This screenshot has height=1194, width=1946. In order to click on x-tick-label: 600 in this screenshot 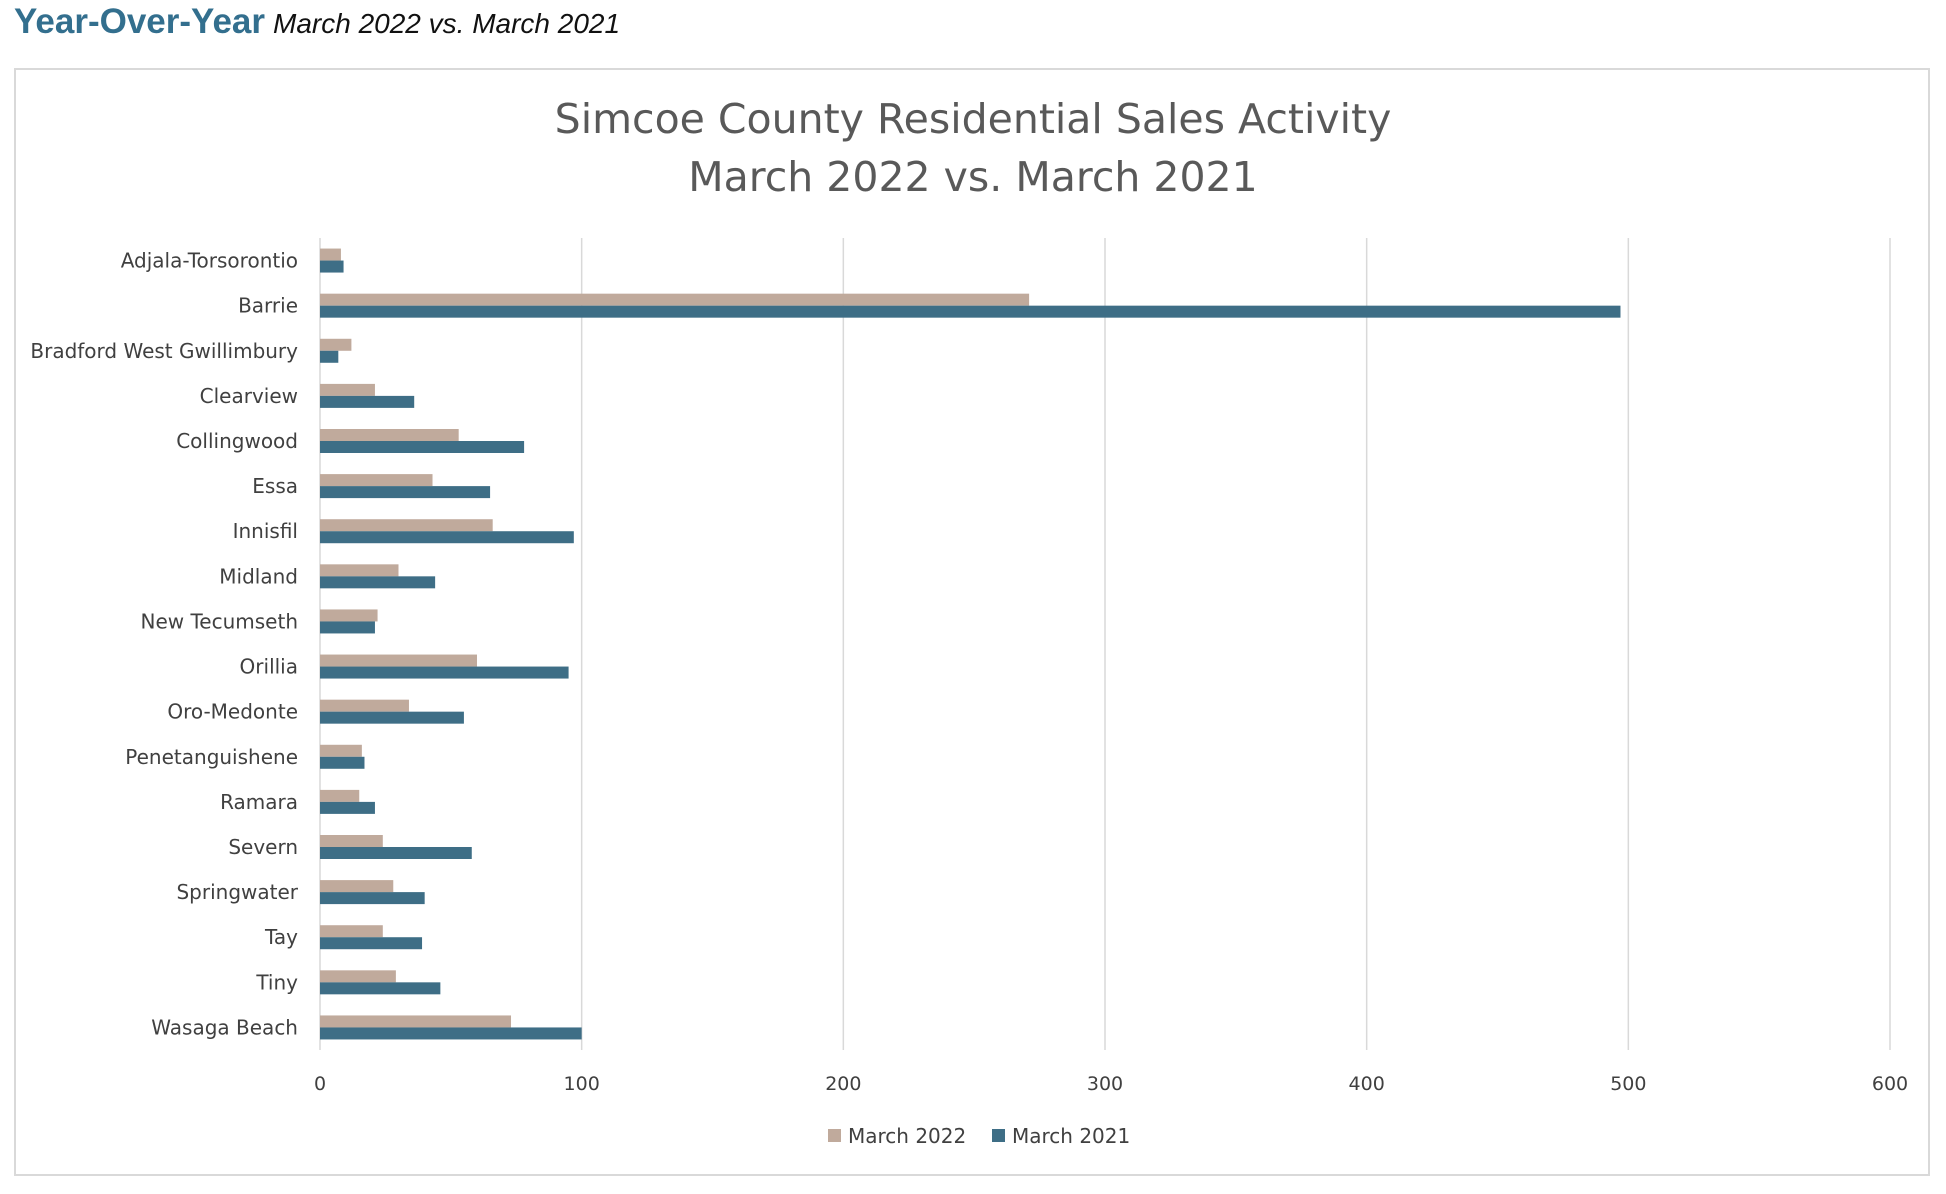, I will do `click(1890, 1084)`.